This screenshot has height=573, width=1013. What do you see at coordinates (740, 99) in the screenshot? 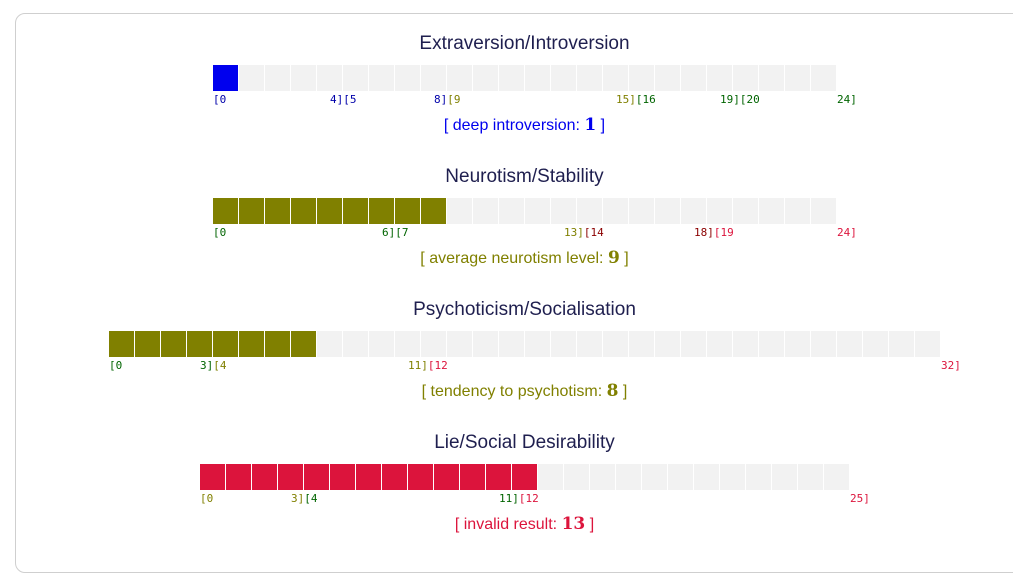
I see `tick-label: 19][20` at bounding box center [740, 99].